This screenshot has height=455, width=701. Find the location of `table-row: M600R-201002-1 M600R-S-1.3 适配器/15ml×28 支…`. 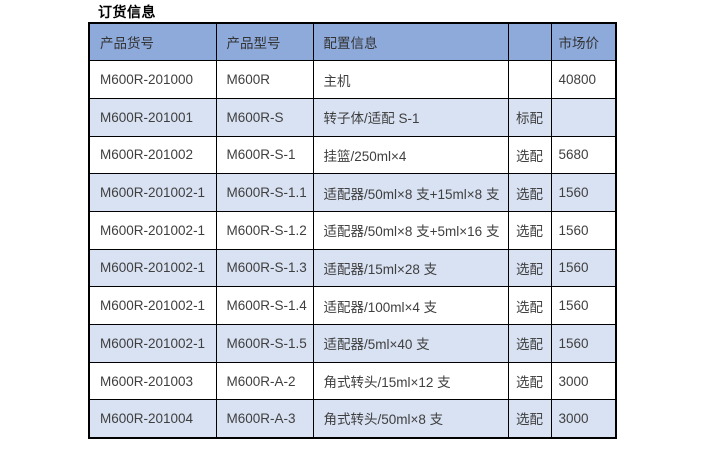

table-row: M600R-201002-1 M600R-S-1.3 适配器/15ml×28 支… is located at coordinates (352, 268).